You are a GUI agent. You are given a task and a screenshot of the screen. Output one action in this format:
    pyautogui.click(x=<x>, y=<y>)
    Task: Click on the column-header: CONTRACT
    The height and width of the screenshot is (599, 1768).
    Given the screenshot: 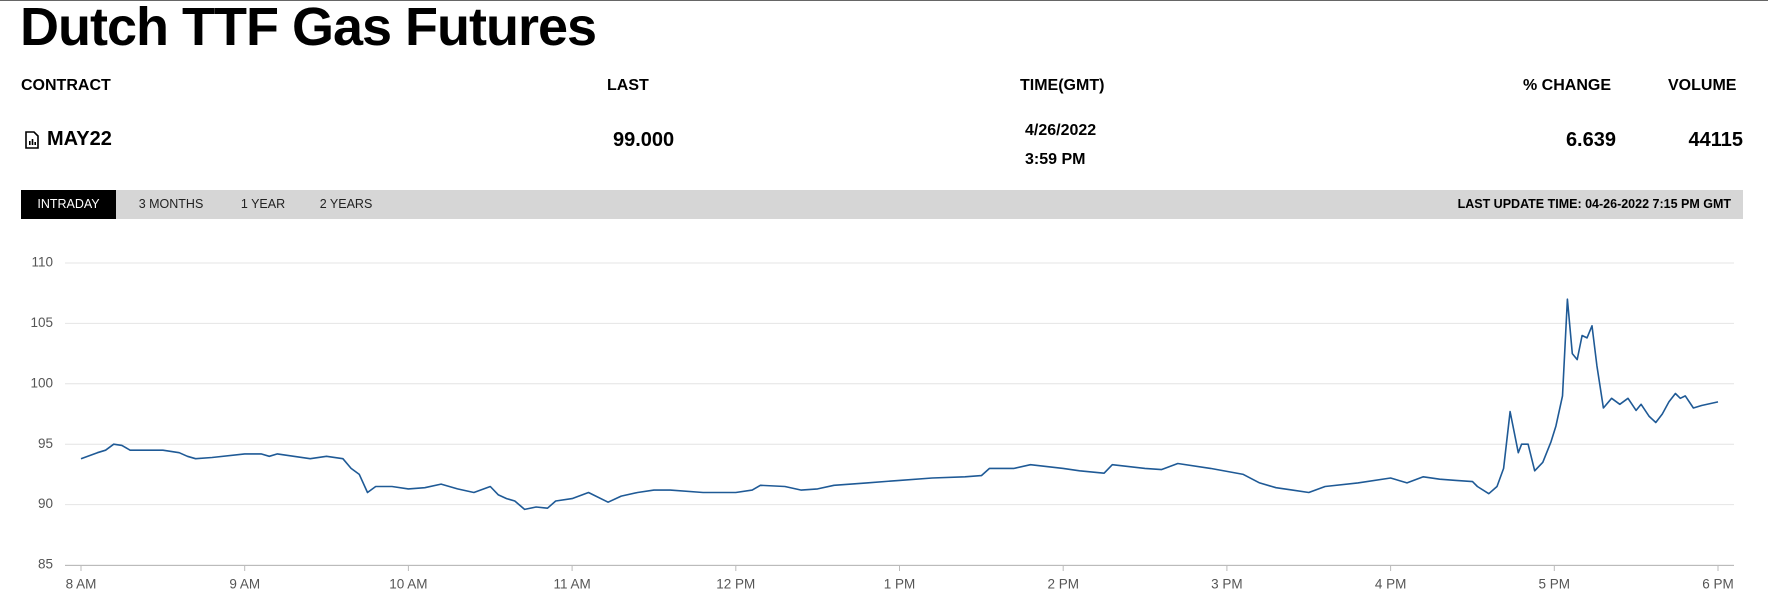 What is the action you would take?
    pyautogui.click(x=66, y=85)
    